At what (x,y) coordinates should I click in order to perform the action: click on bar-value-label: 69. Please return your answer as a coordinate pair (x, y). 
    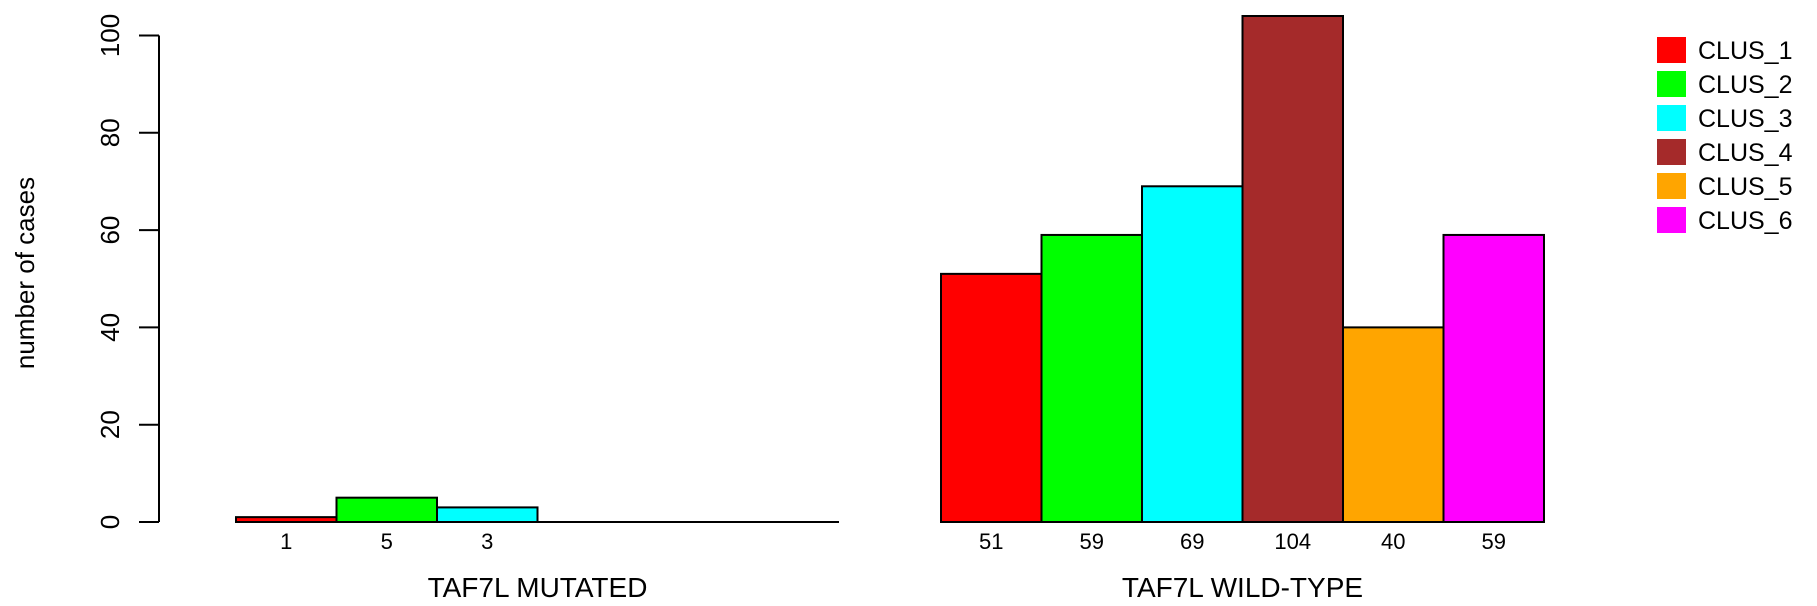
    Looking at the image, I should click on (1192, 541).